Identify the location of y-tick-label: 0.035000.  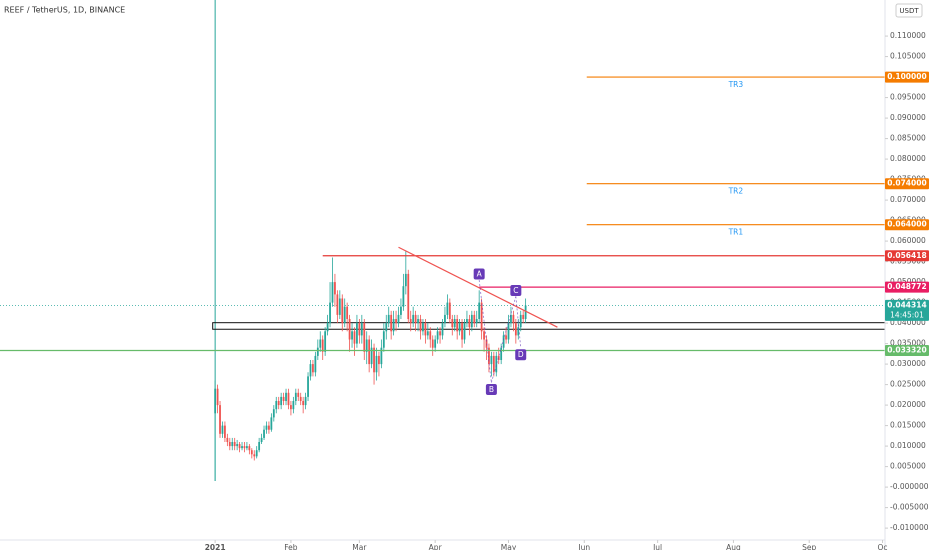
(908, 343).